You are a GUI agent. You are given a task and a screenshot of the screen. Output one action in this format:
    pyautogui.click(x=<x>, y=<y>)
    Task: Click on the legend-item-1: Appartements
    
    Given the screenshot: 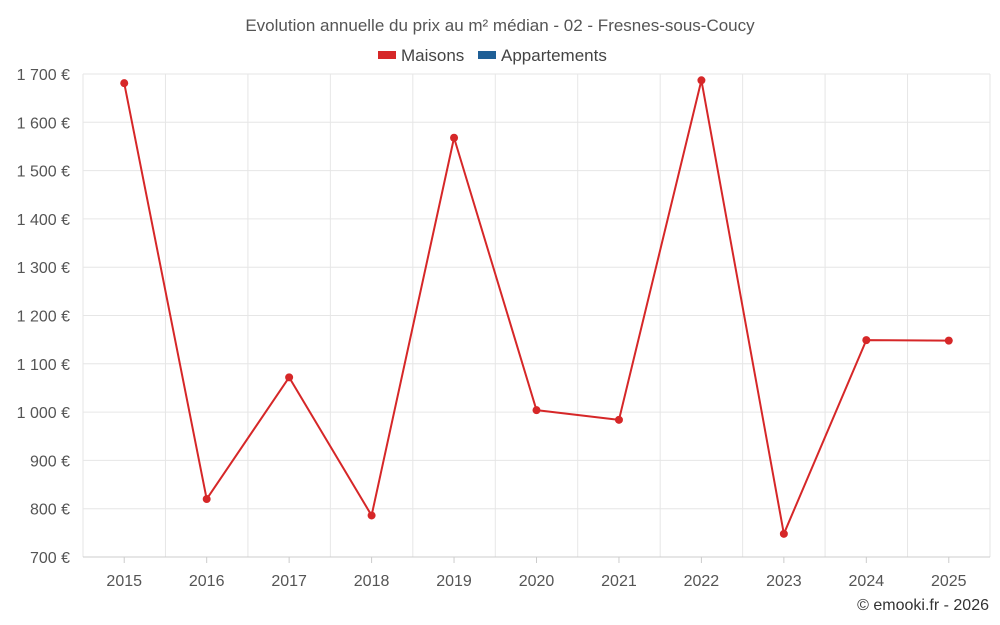 What is the action you would take?
    pyautogui.click(x=542, y=55)
    